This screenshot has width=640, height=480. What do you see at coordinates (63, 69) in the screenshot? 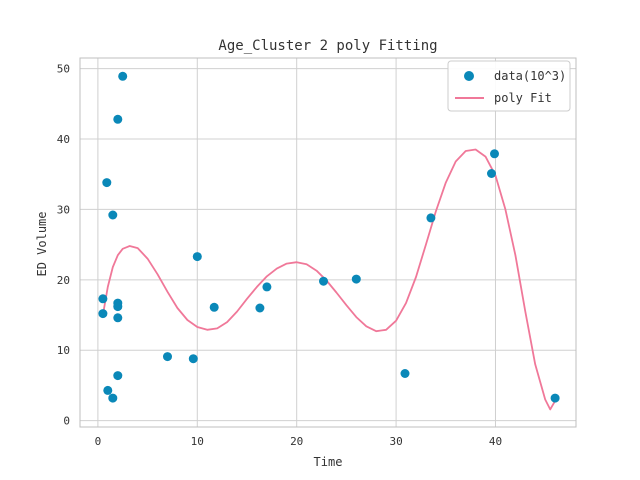
I see `y-tick-label: 50` at bounding box center [63, 69].